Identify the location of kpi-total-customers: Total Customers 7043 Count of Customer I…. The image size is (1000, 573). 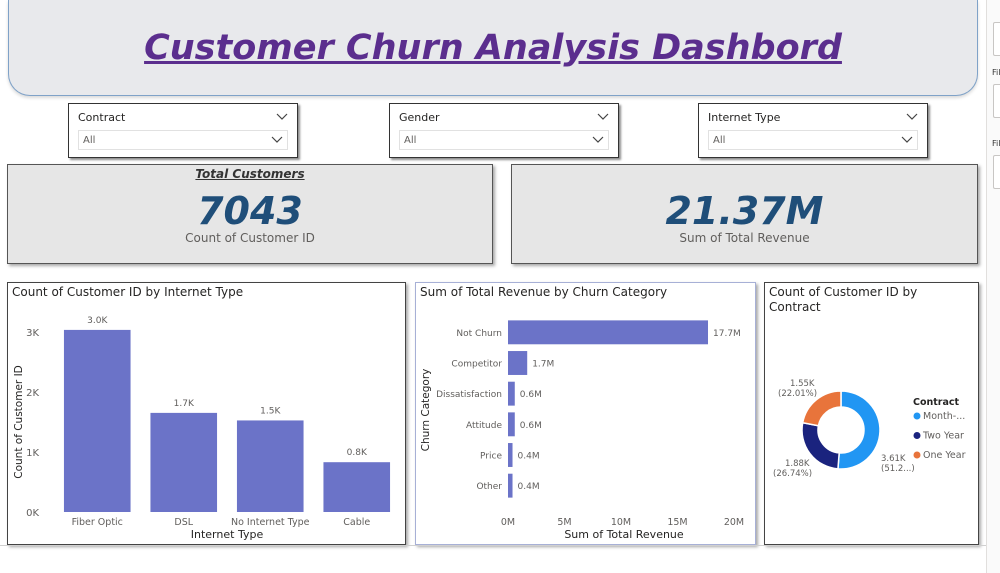
(250, 214).